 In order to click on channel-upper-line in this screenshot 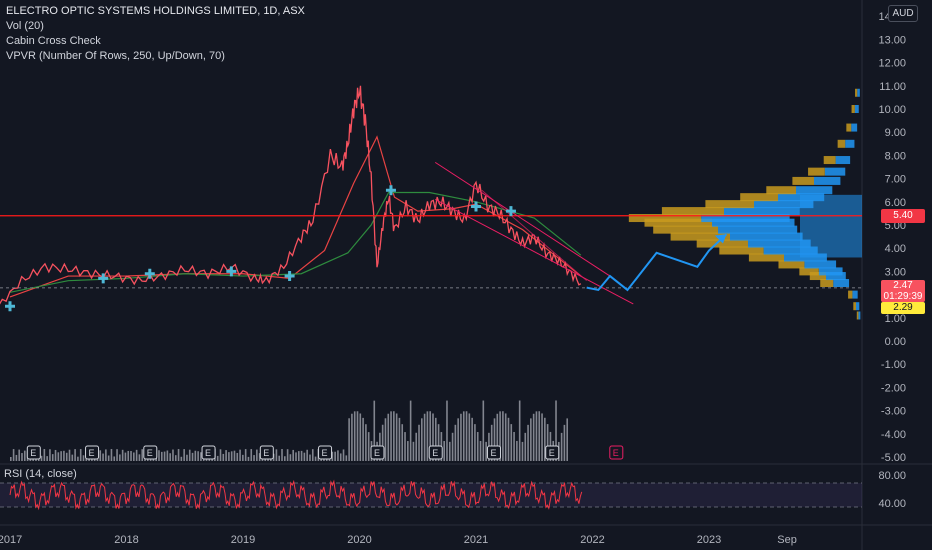, I will do `click(522, 219)`.